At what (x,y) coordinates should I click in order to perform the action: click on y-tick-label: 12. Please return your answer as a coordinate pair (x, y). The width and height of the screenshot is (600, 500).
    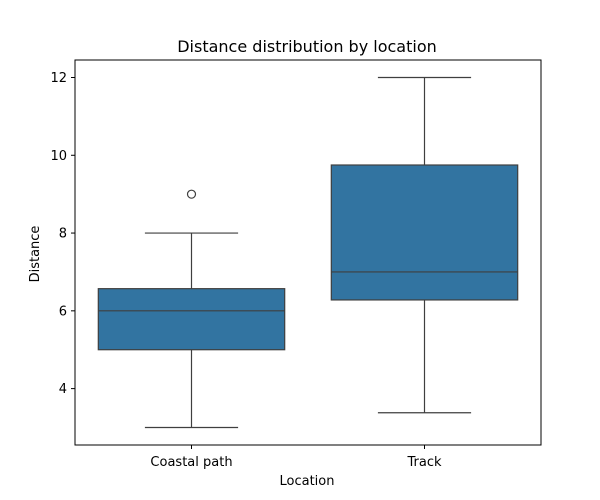
    Looking at the image, I should click on (58, 78).